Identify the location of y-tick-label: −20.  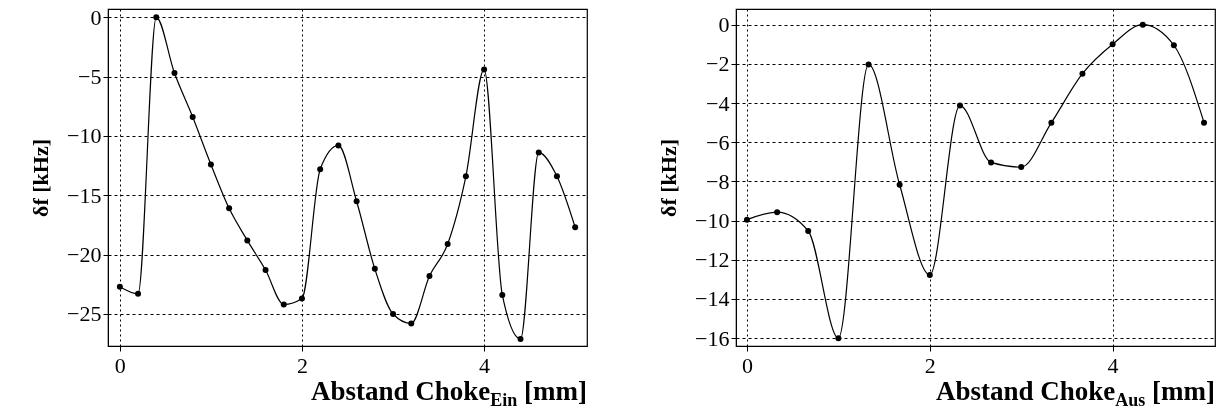
(84, 255).